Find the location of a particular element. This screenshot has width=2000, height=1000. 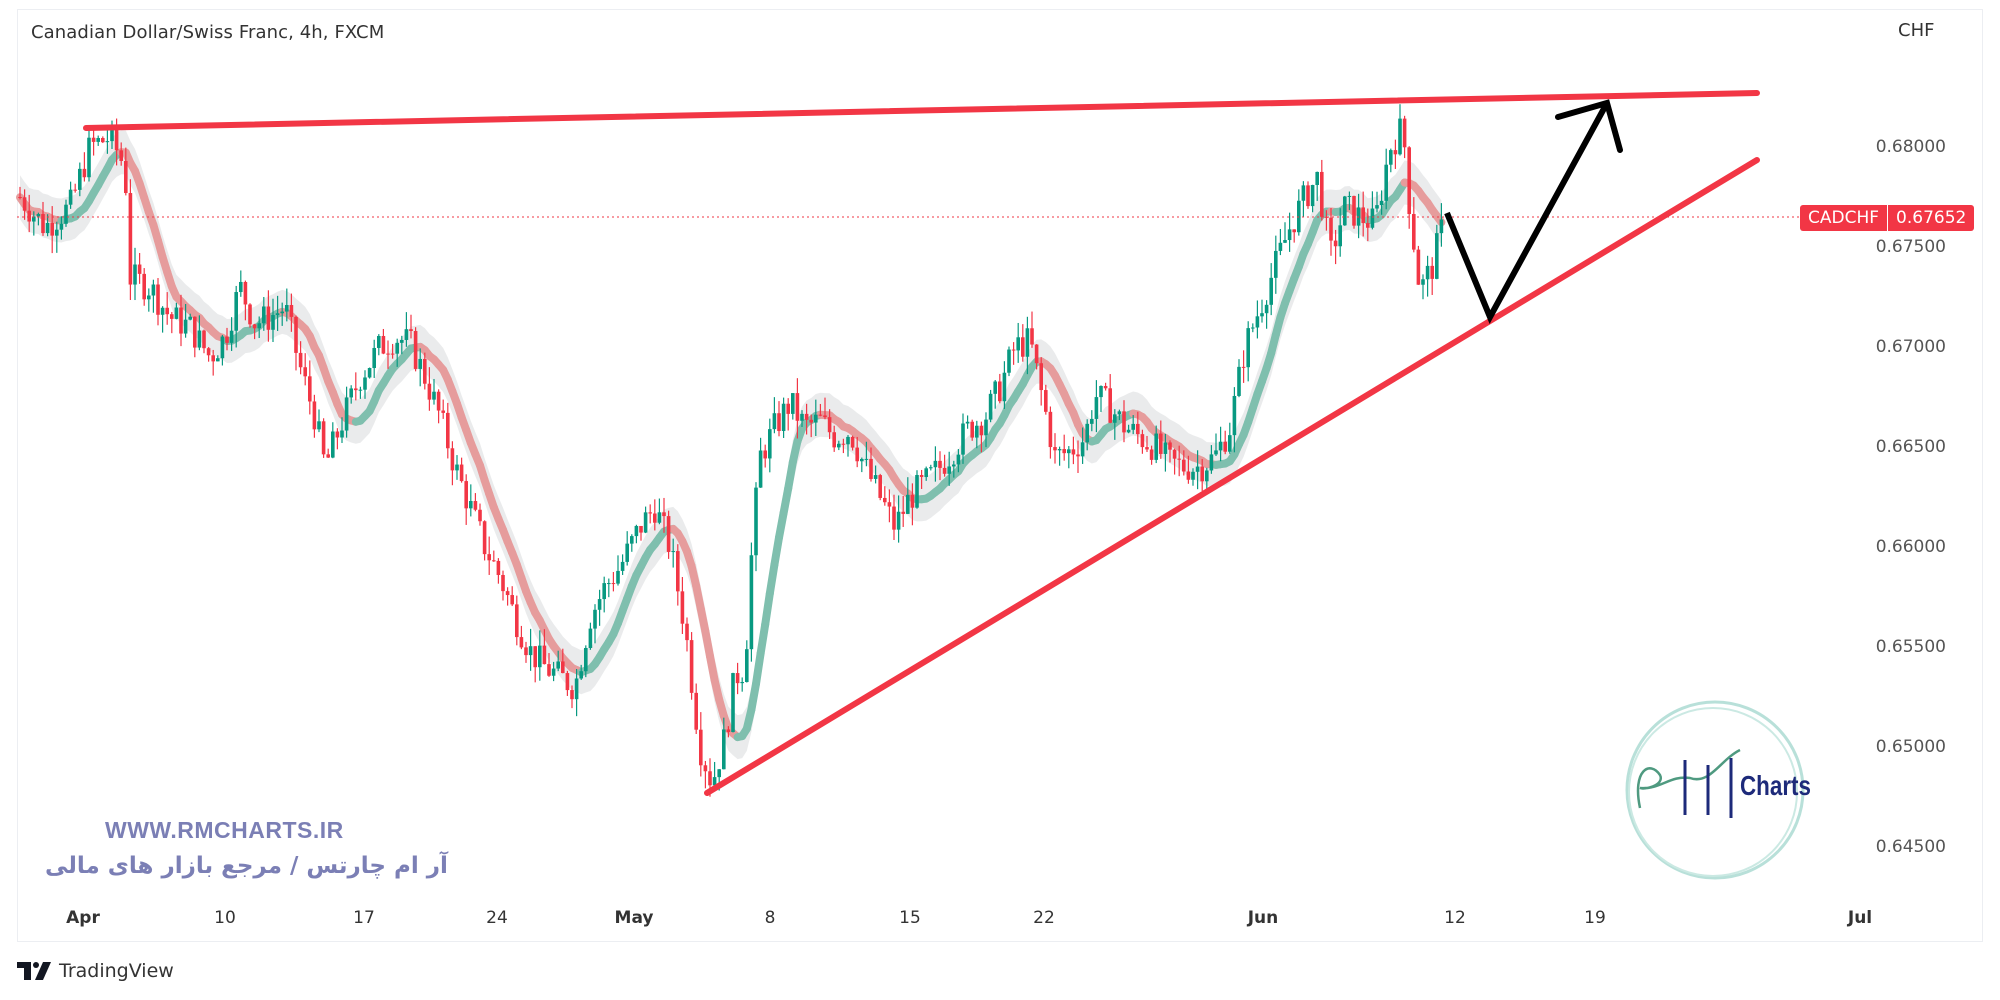

tradingview-branding: TradingView is located at coordinates (95, 971).